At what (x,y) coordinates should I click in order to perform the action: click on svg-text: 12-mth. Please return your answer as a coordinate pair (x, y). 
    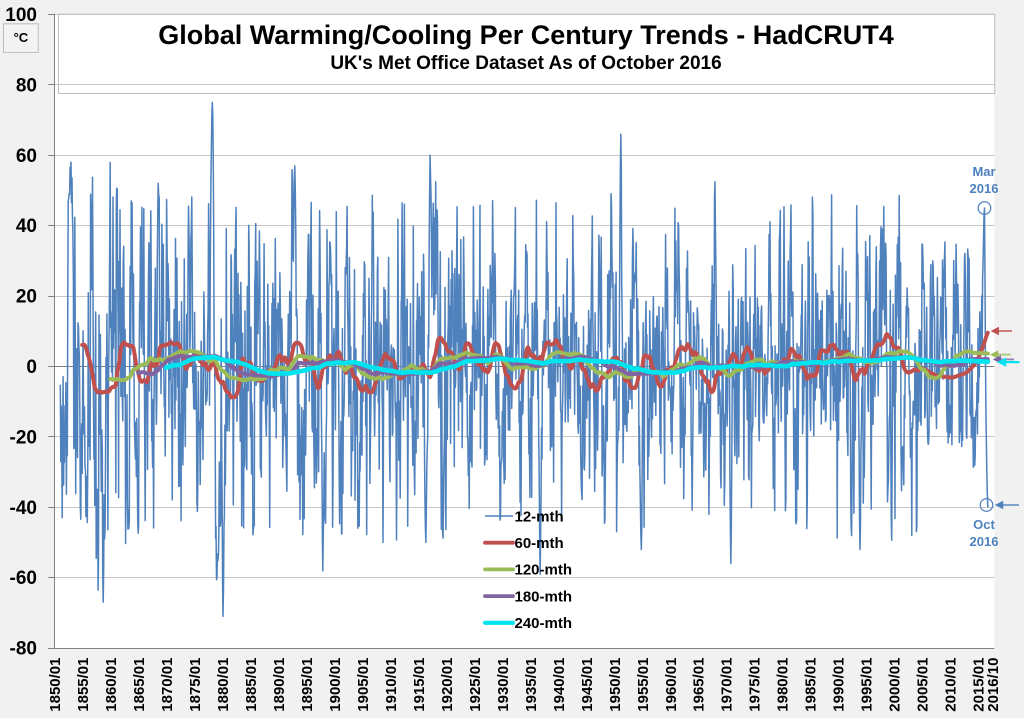
    Looking at the image, I should click on (539, 516).